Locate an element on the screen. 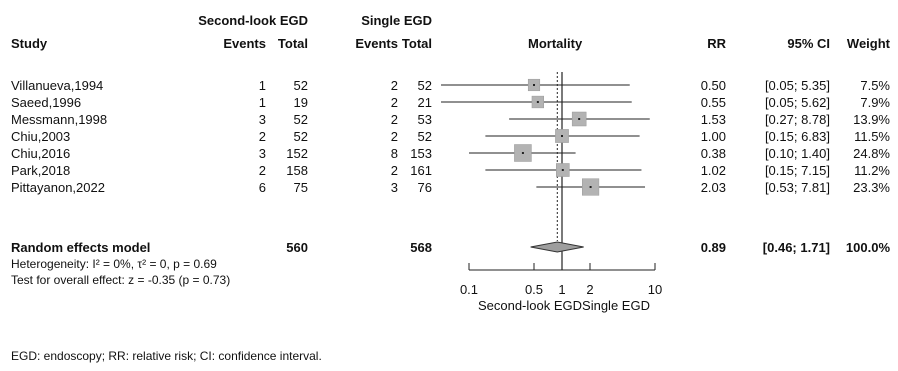 The image size is (898, 371). x-label-right: Single EGD is located at coordinates (616, 305).